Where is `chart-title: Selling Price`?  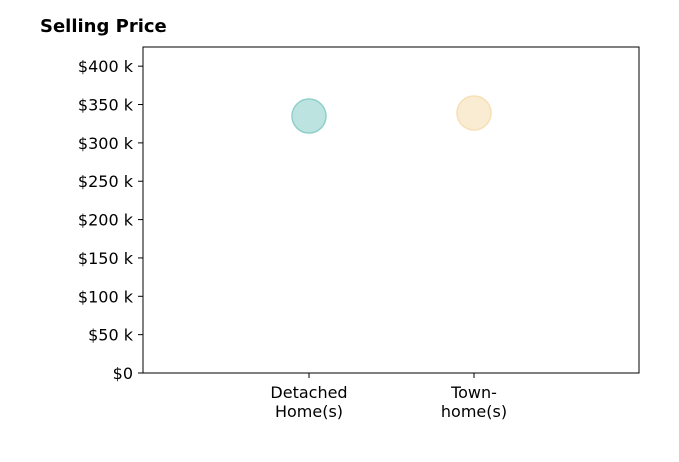
chart-title: Selling Price is located at coordinates (103, 26).